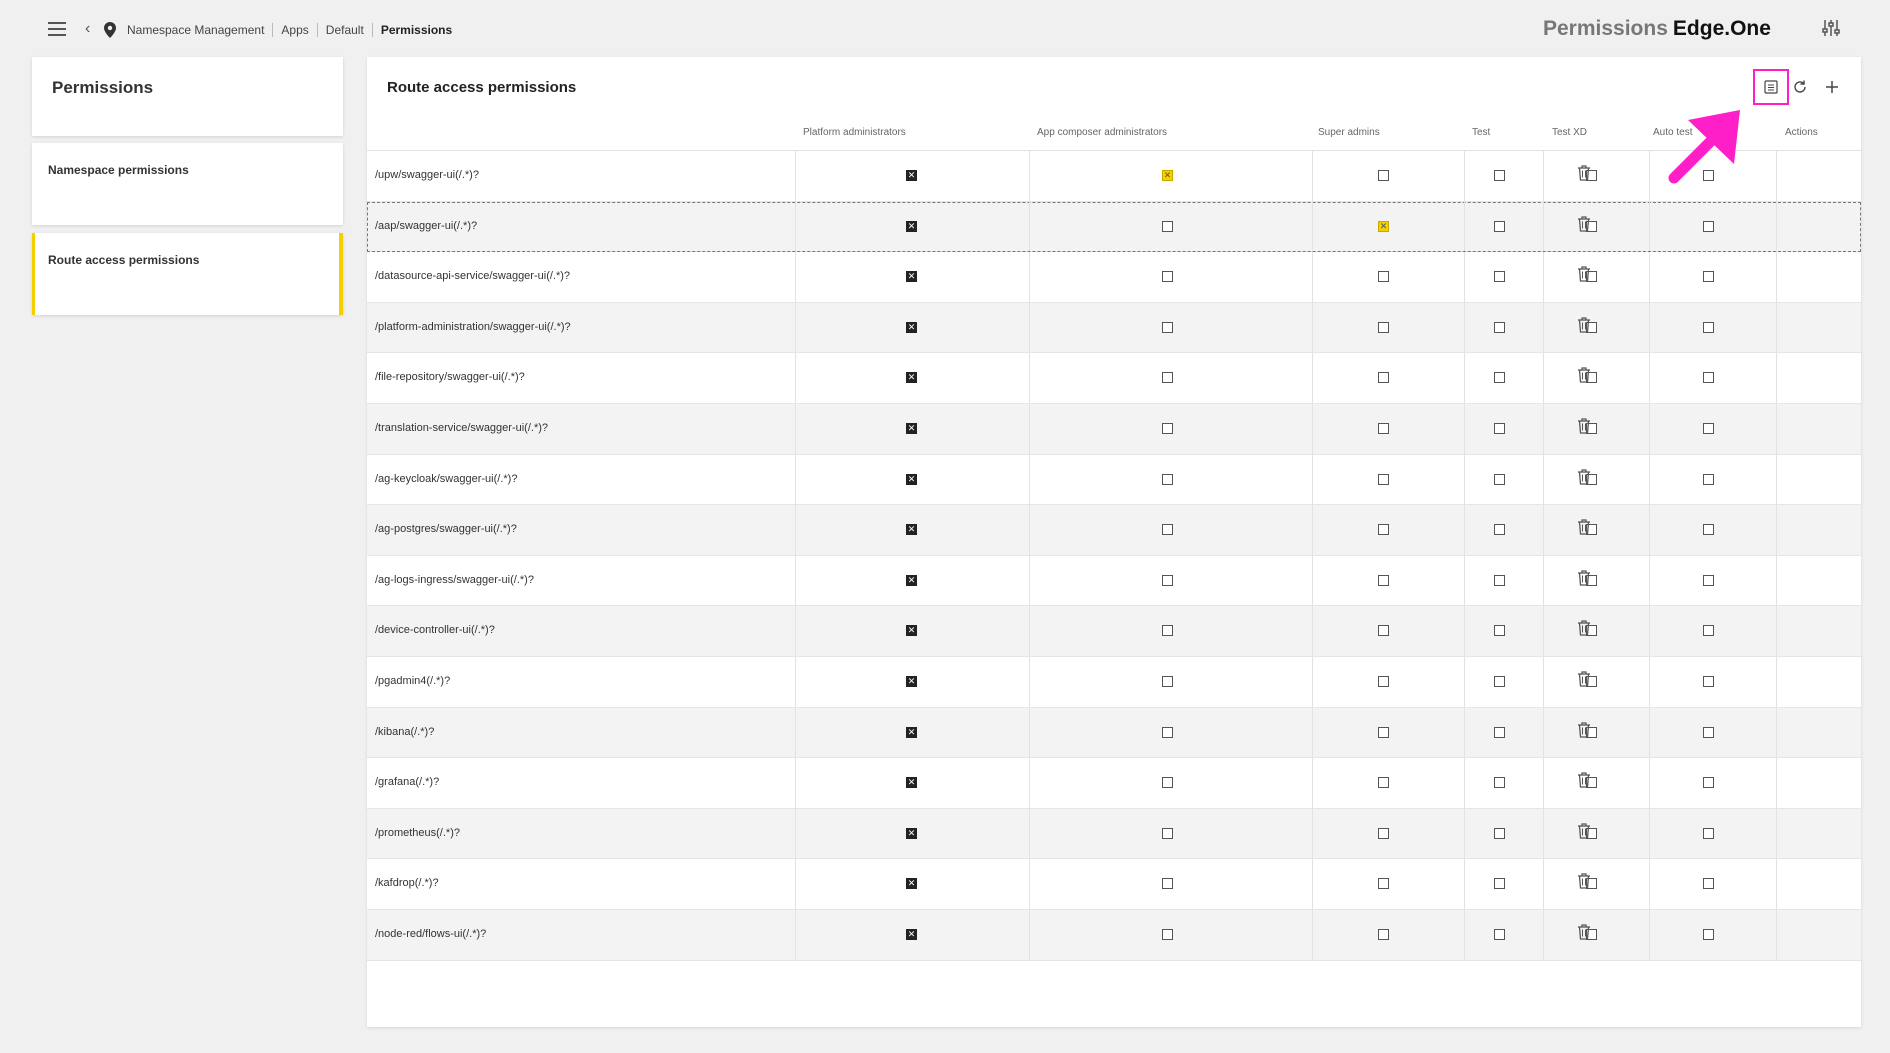 This screenshot has height=1053, width=1890. I want to click on table-row: /node-red/flows-ui(/.*)?, so click(1114, 935).